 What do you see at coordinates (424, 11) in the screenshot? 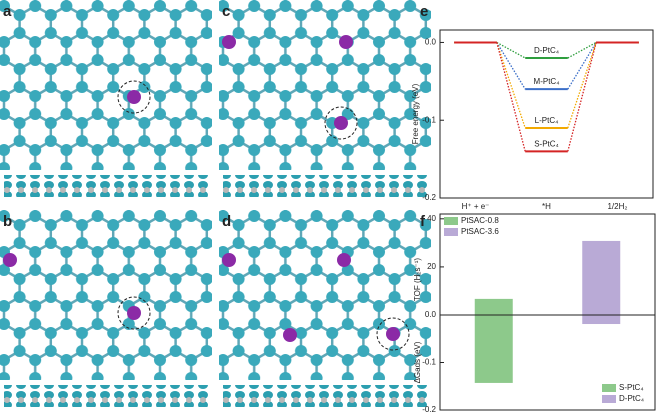
I see `panel-label: e` at bounding box center [424, 11].